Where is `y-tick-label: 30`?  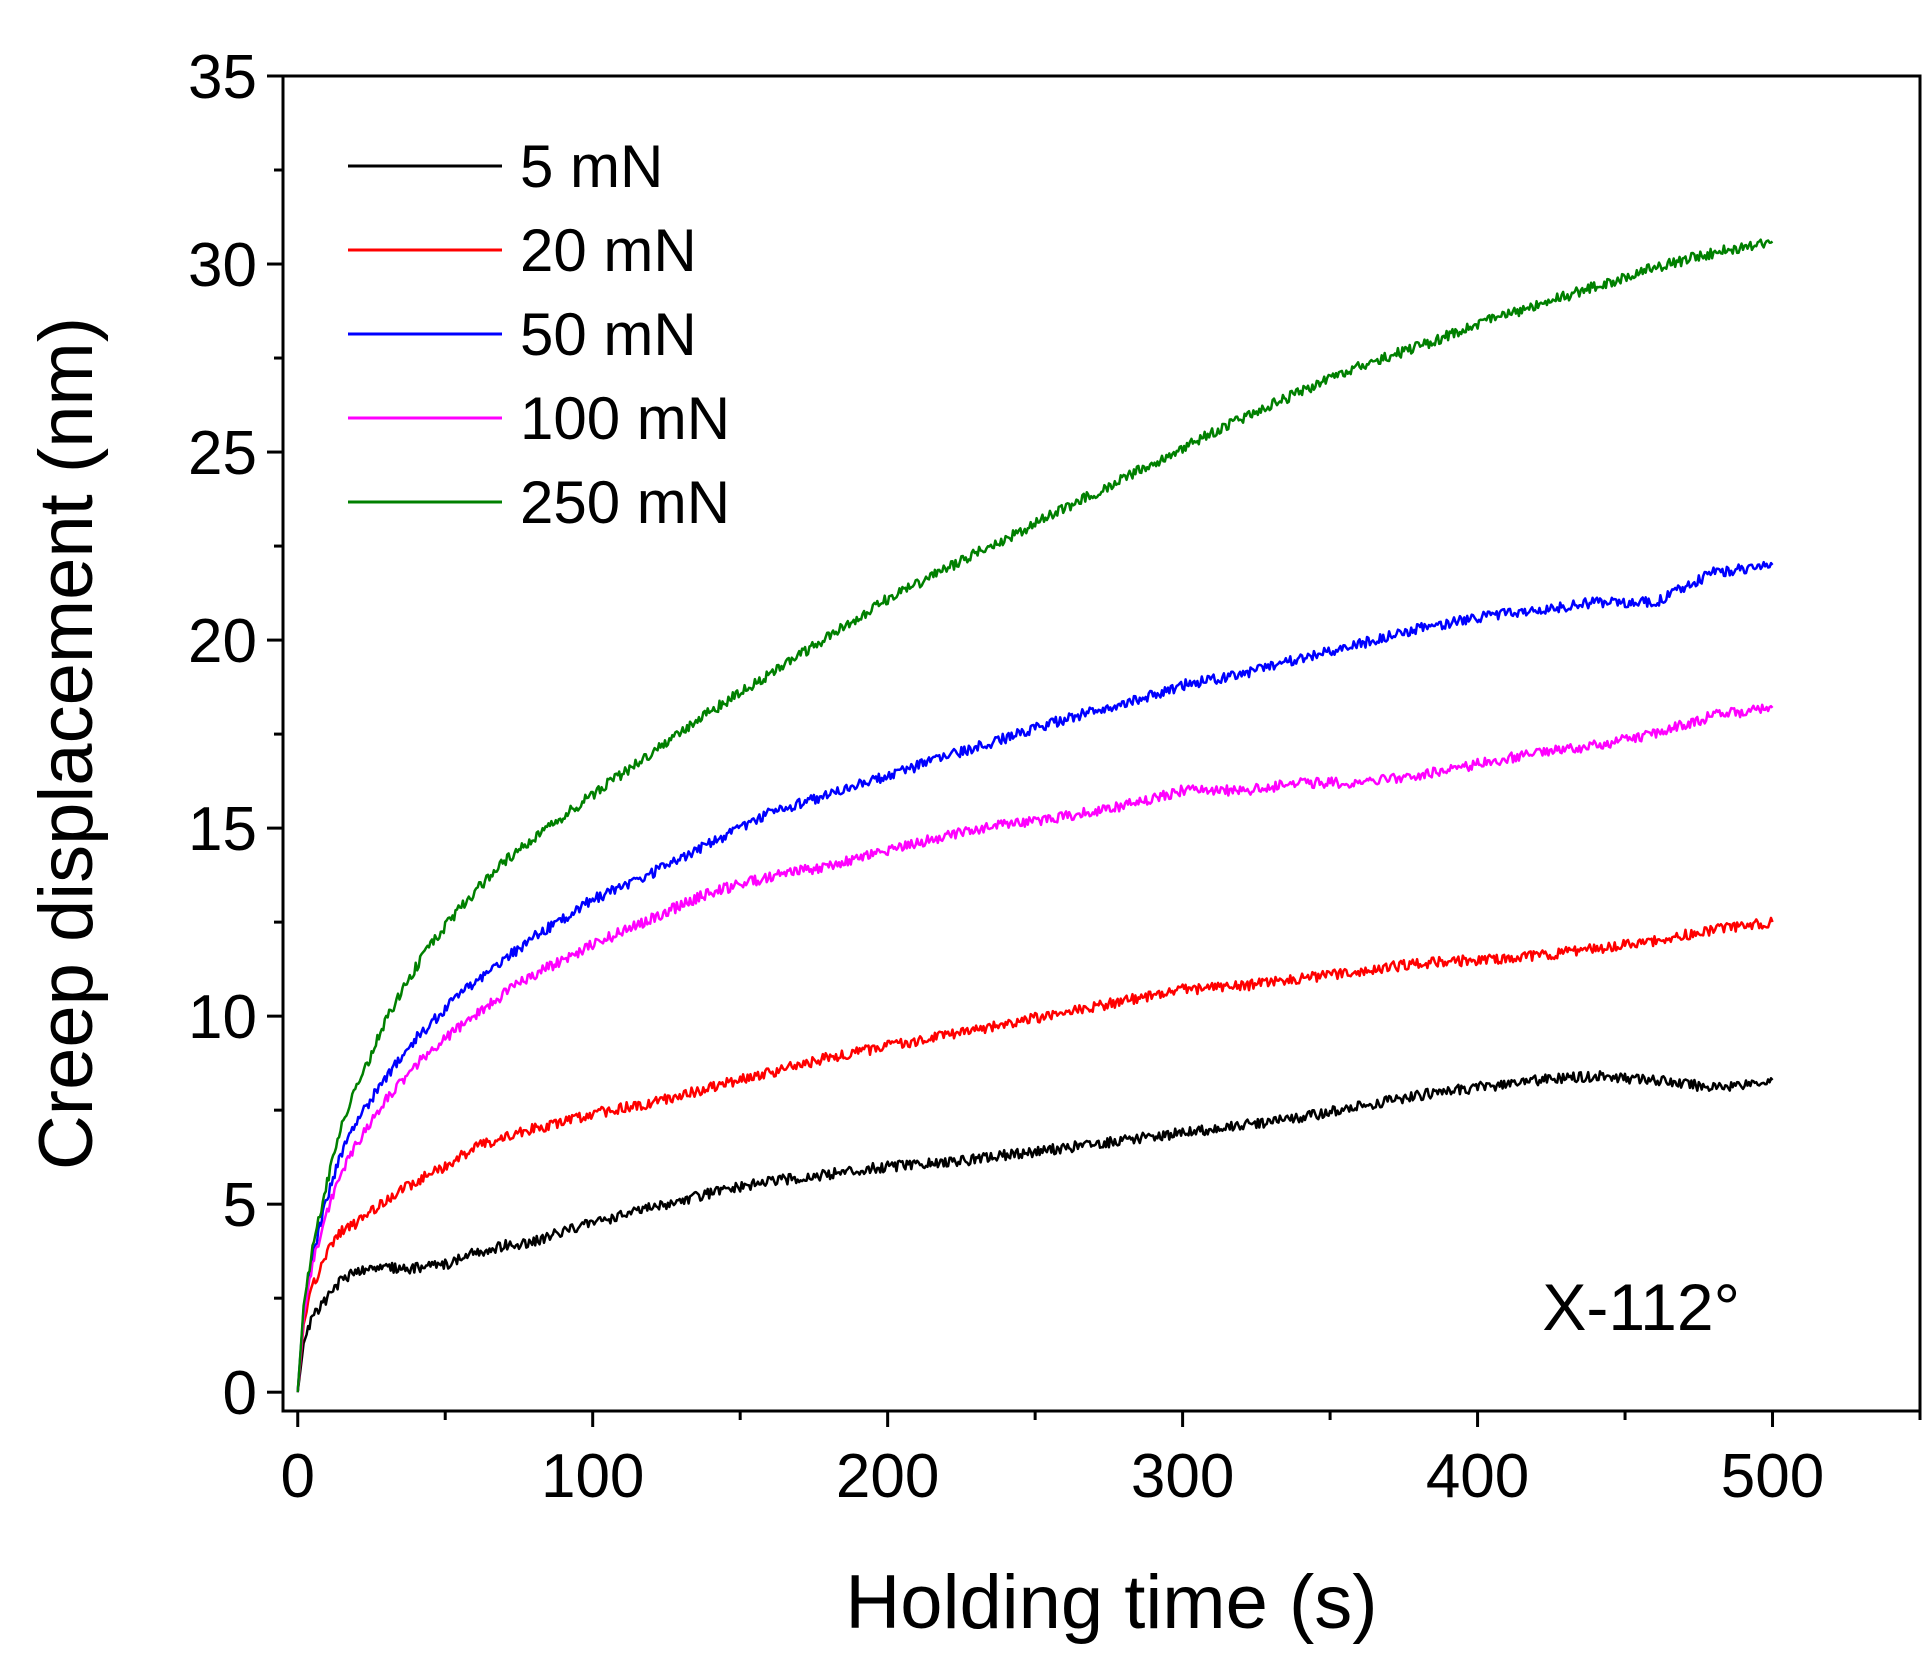
y-tick-label: 30 is located at coordinates (222, 265).